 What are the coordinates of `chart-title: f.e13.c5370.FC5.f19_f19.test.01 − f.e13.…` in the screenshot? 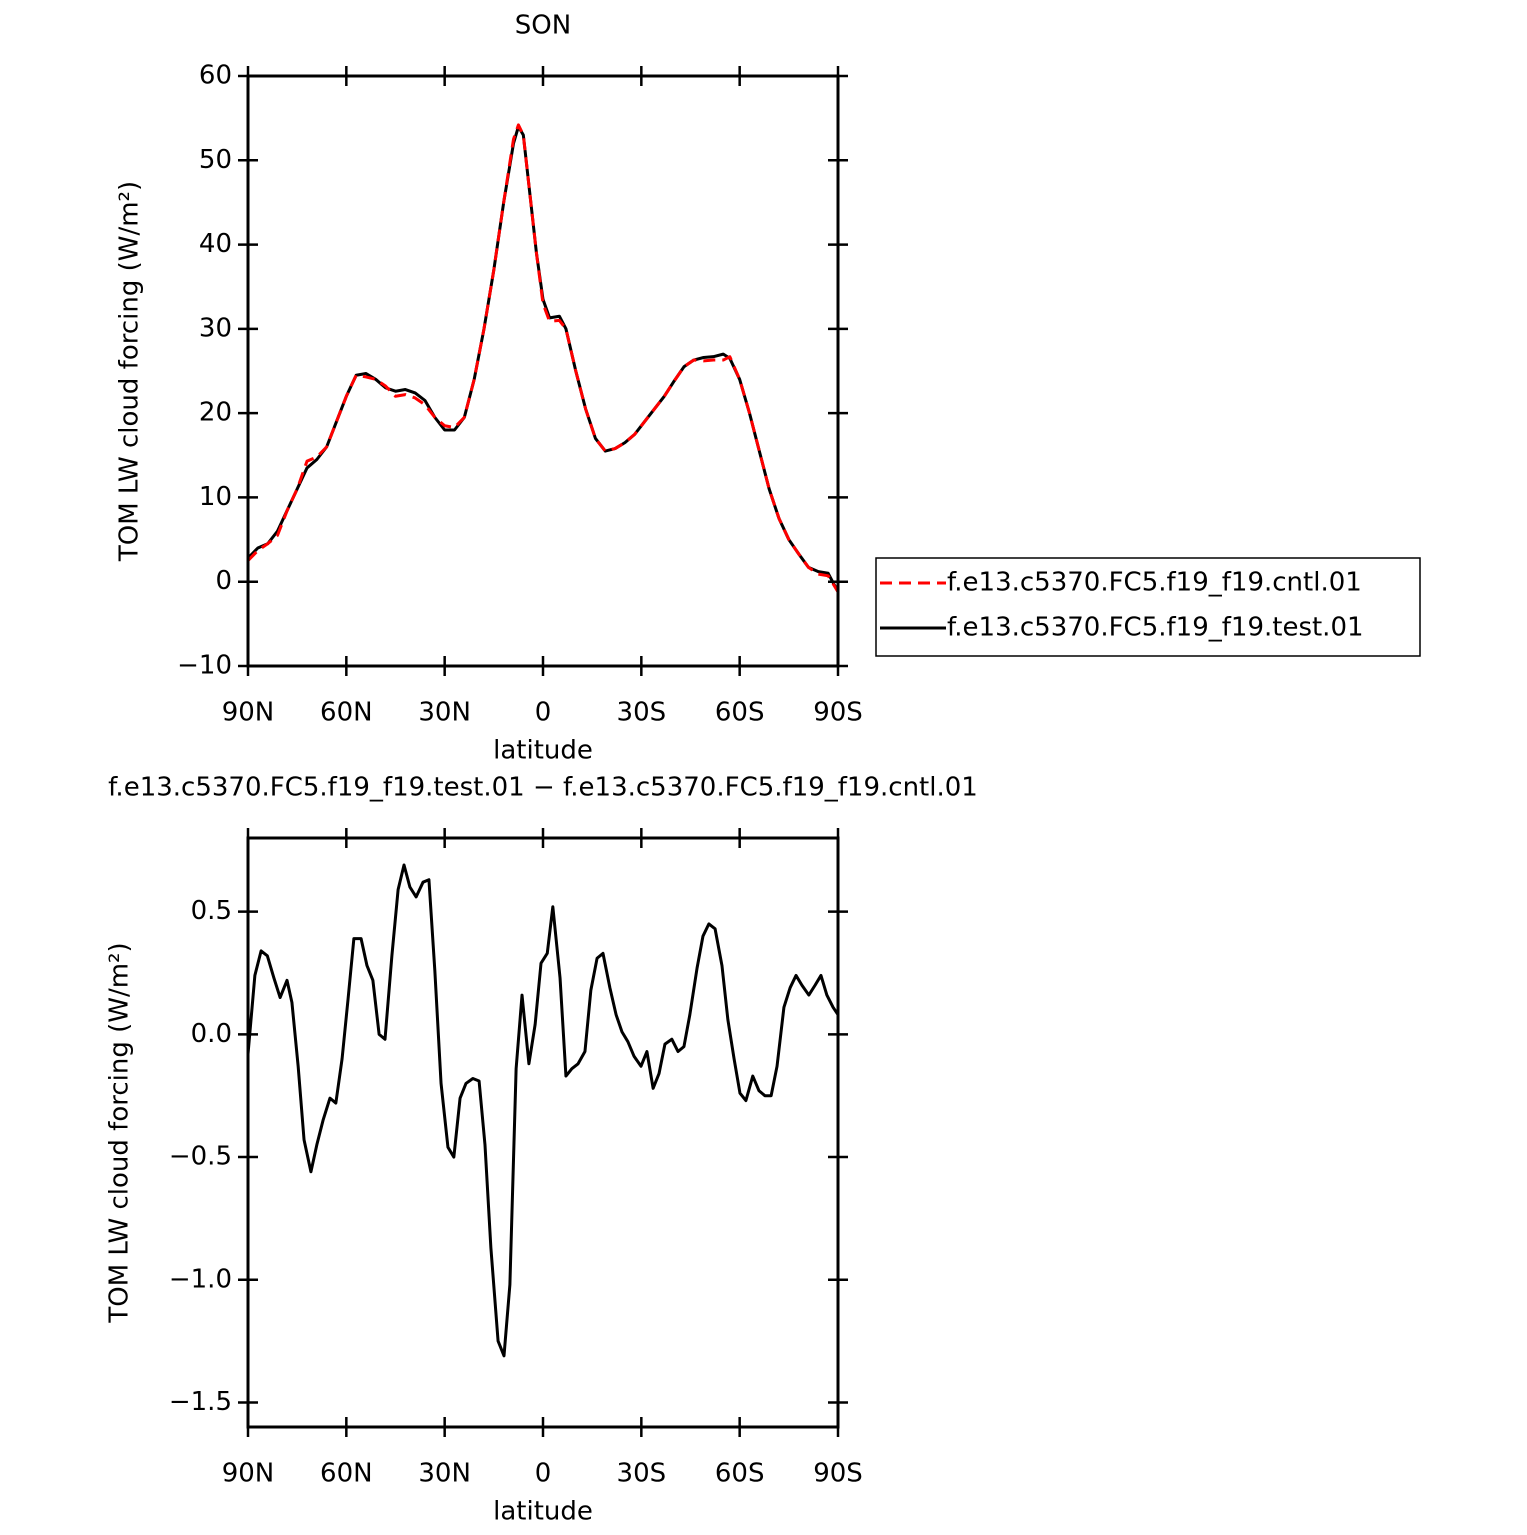 It's located at (543, 788).